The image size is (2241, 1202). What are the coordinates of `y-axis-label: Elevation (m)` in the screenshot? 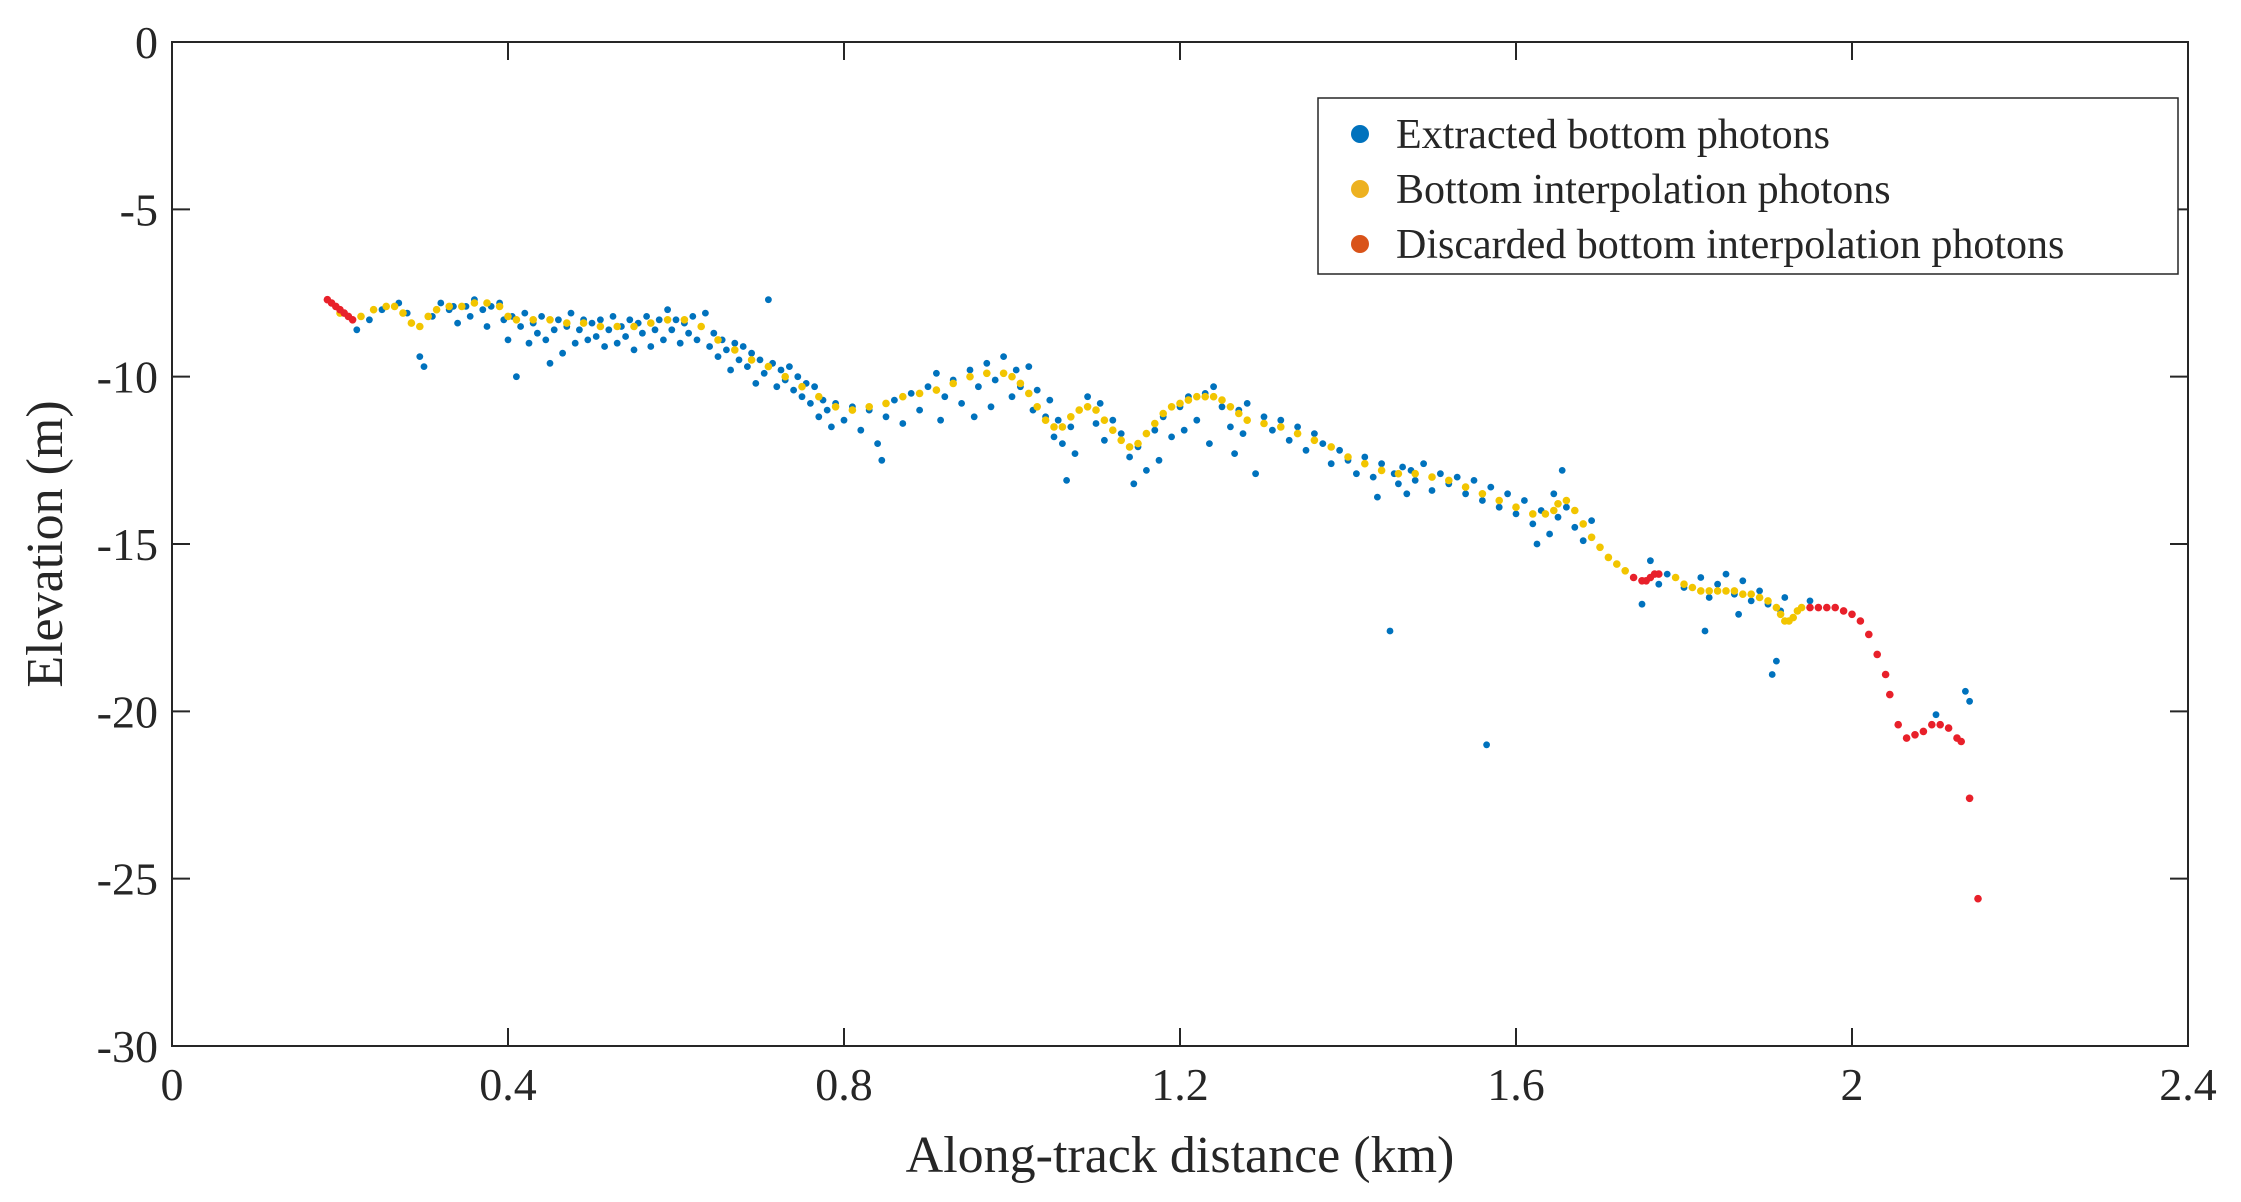 It's located at (45, 543).